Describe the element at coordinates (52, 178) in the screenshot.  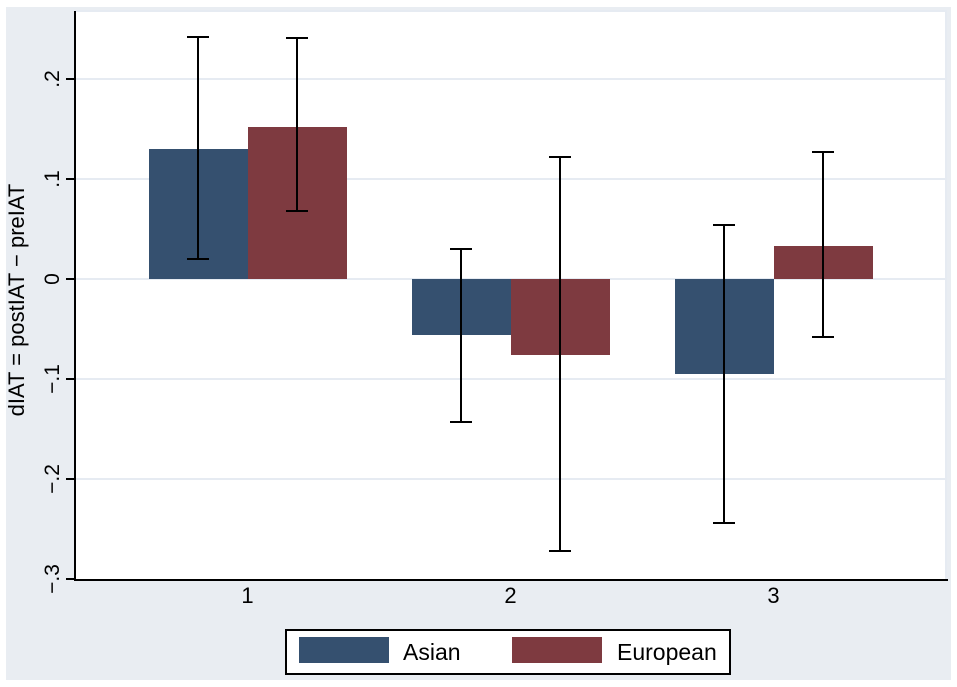
I see `y-tick-label: .1` at that location.